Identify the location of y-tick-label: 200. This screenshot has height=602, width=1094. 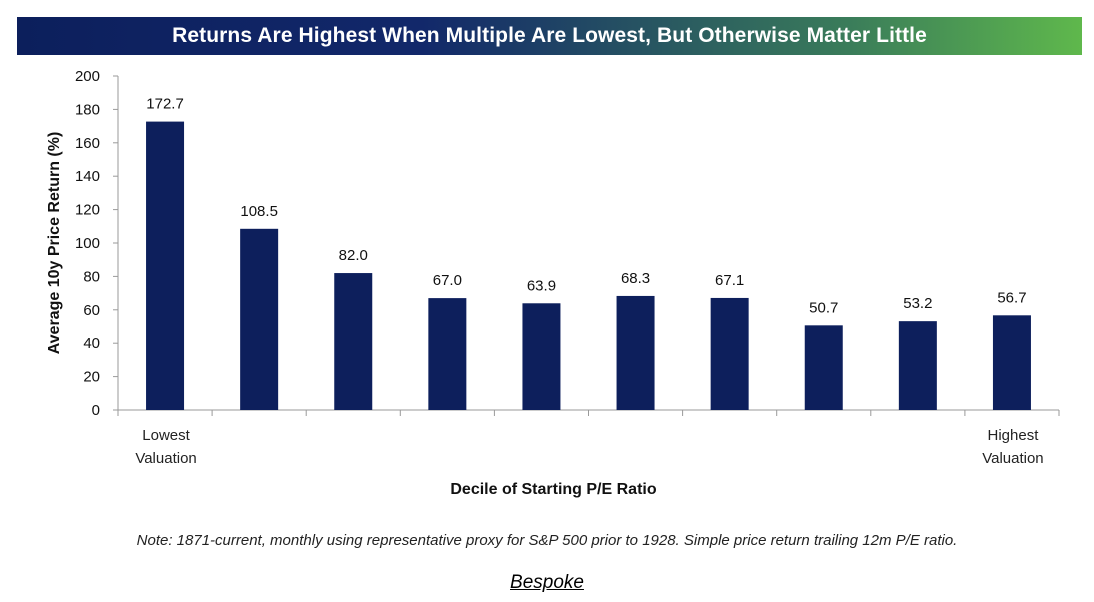
(87, 76).